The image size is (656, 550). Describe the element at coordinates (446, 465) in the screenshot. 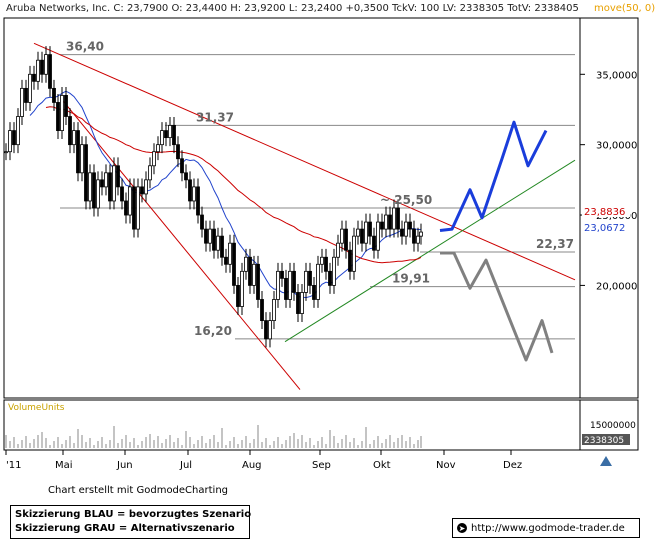

I see `x-tick-label: Nov` at that location.